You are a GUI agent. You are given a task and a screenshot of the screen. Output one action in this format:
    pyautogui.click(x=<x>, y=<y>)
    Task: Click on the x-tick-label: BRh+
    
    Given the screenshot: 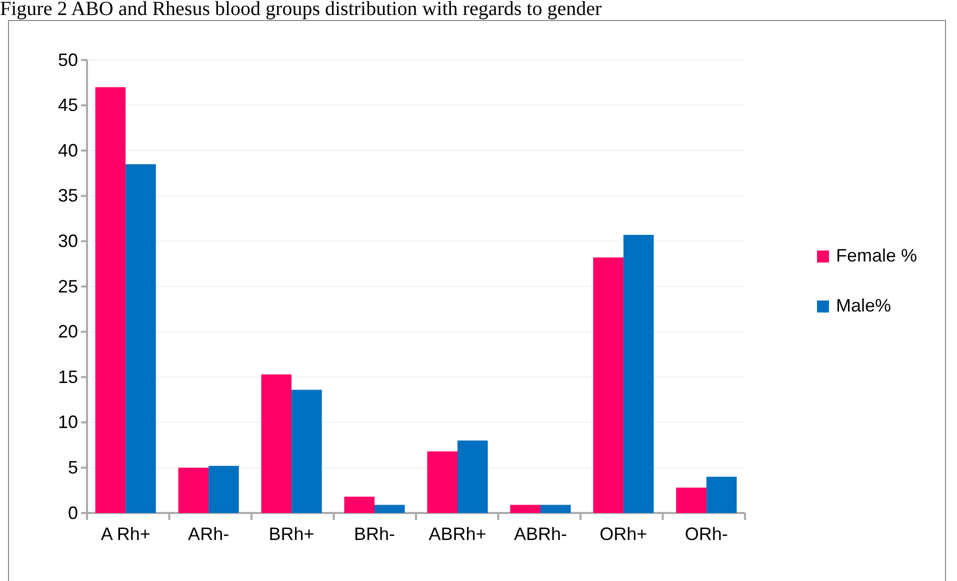 What is the action you would take?
    pyautogui.click(x=291, y=534)
    